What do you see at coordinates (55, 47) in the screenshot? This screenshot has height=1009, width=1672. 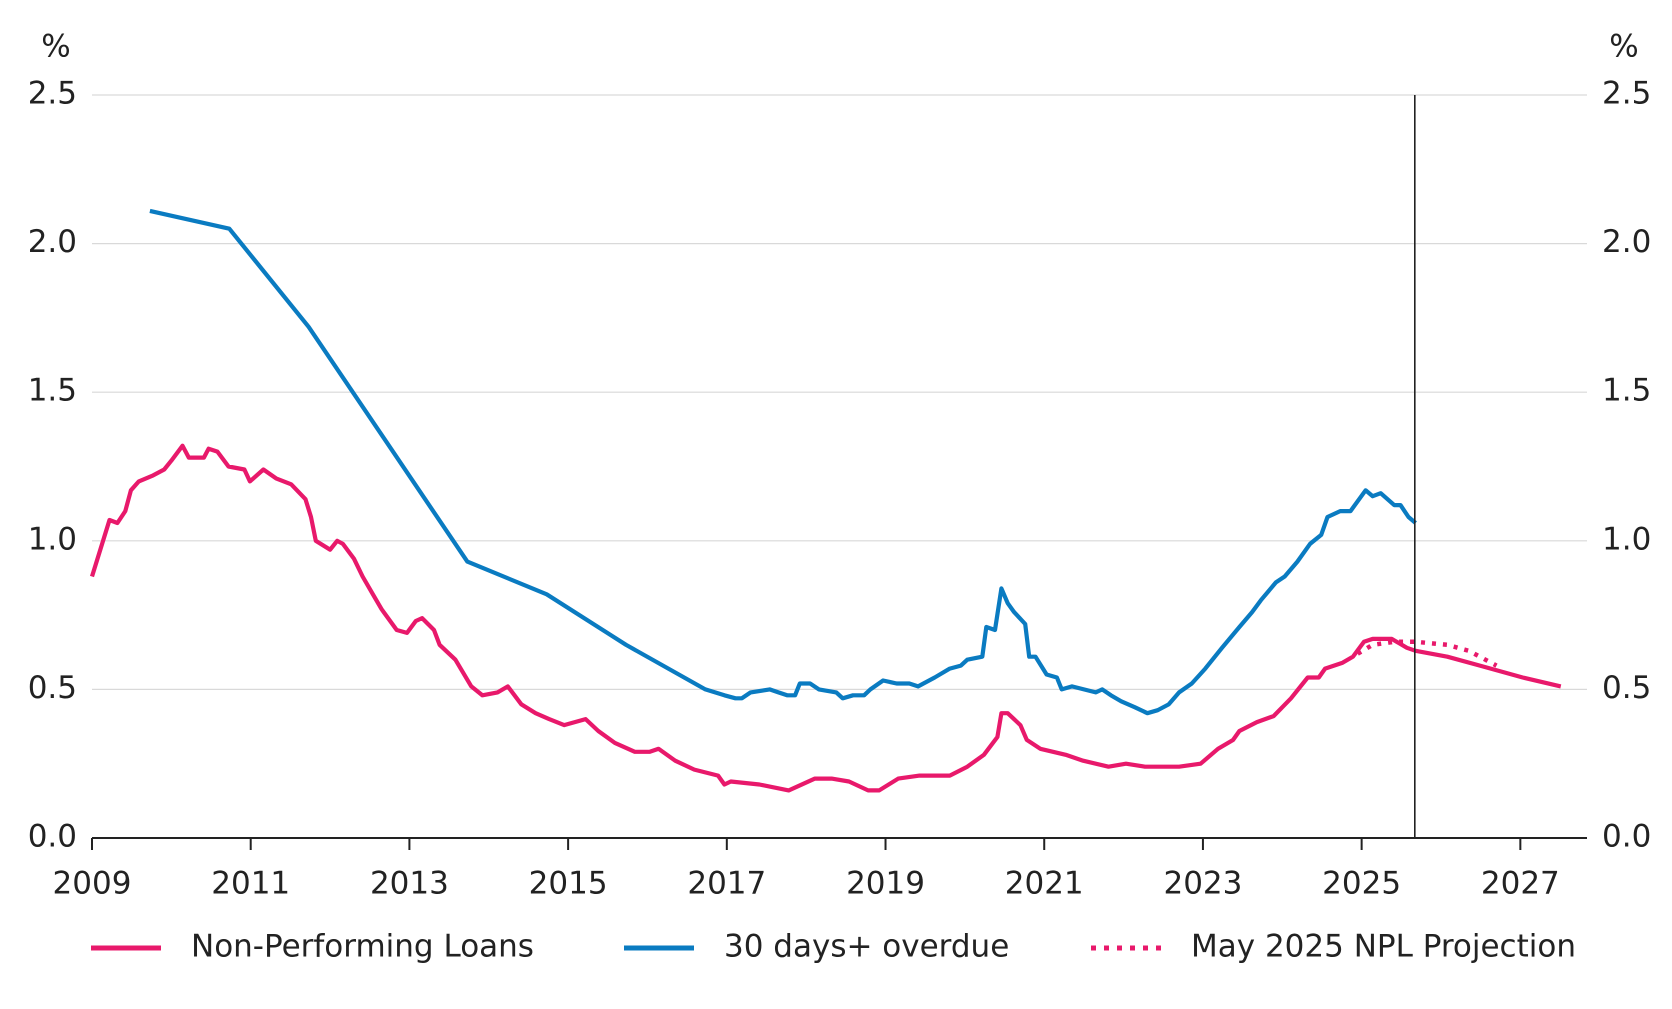 I see `y-axis-label: %` at bounding box center [55, 47].